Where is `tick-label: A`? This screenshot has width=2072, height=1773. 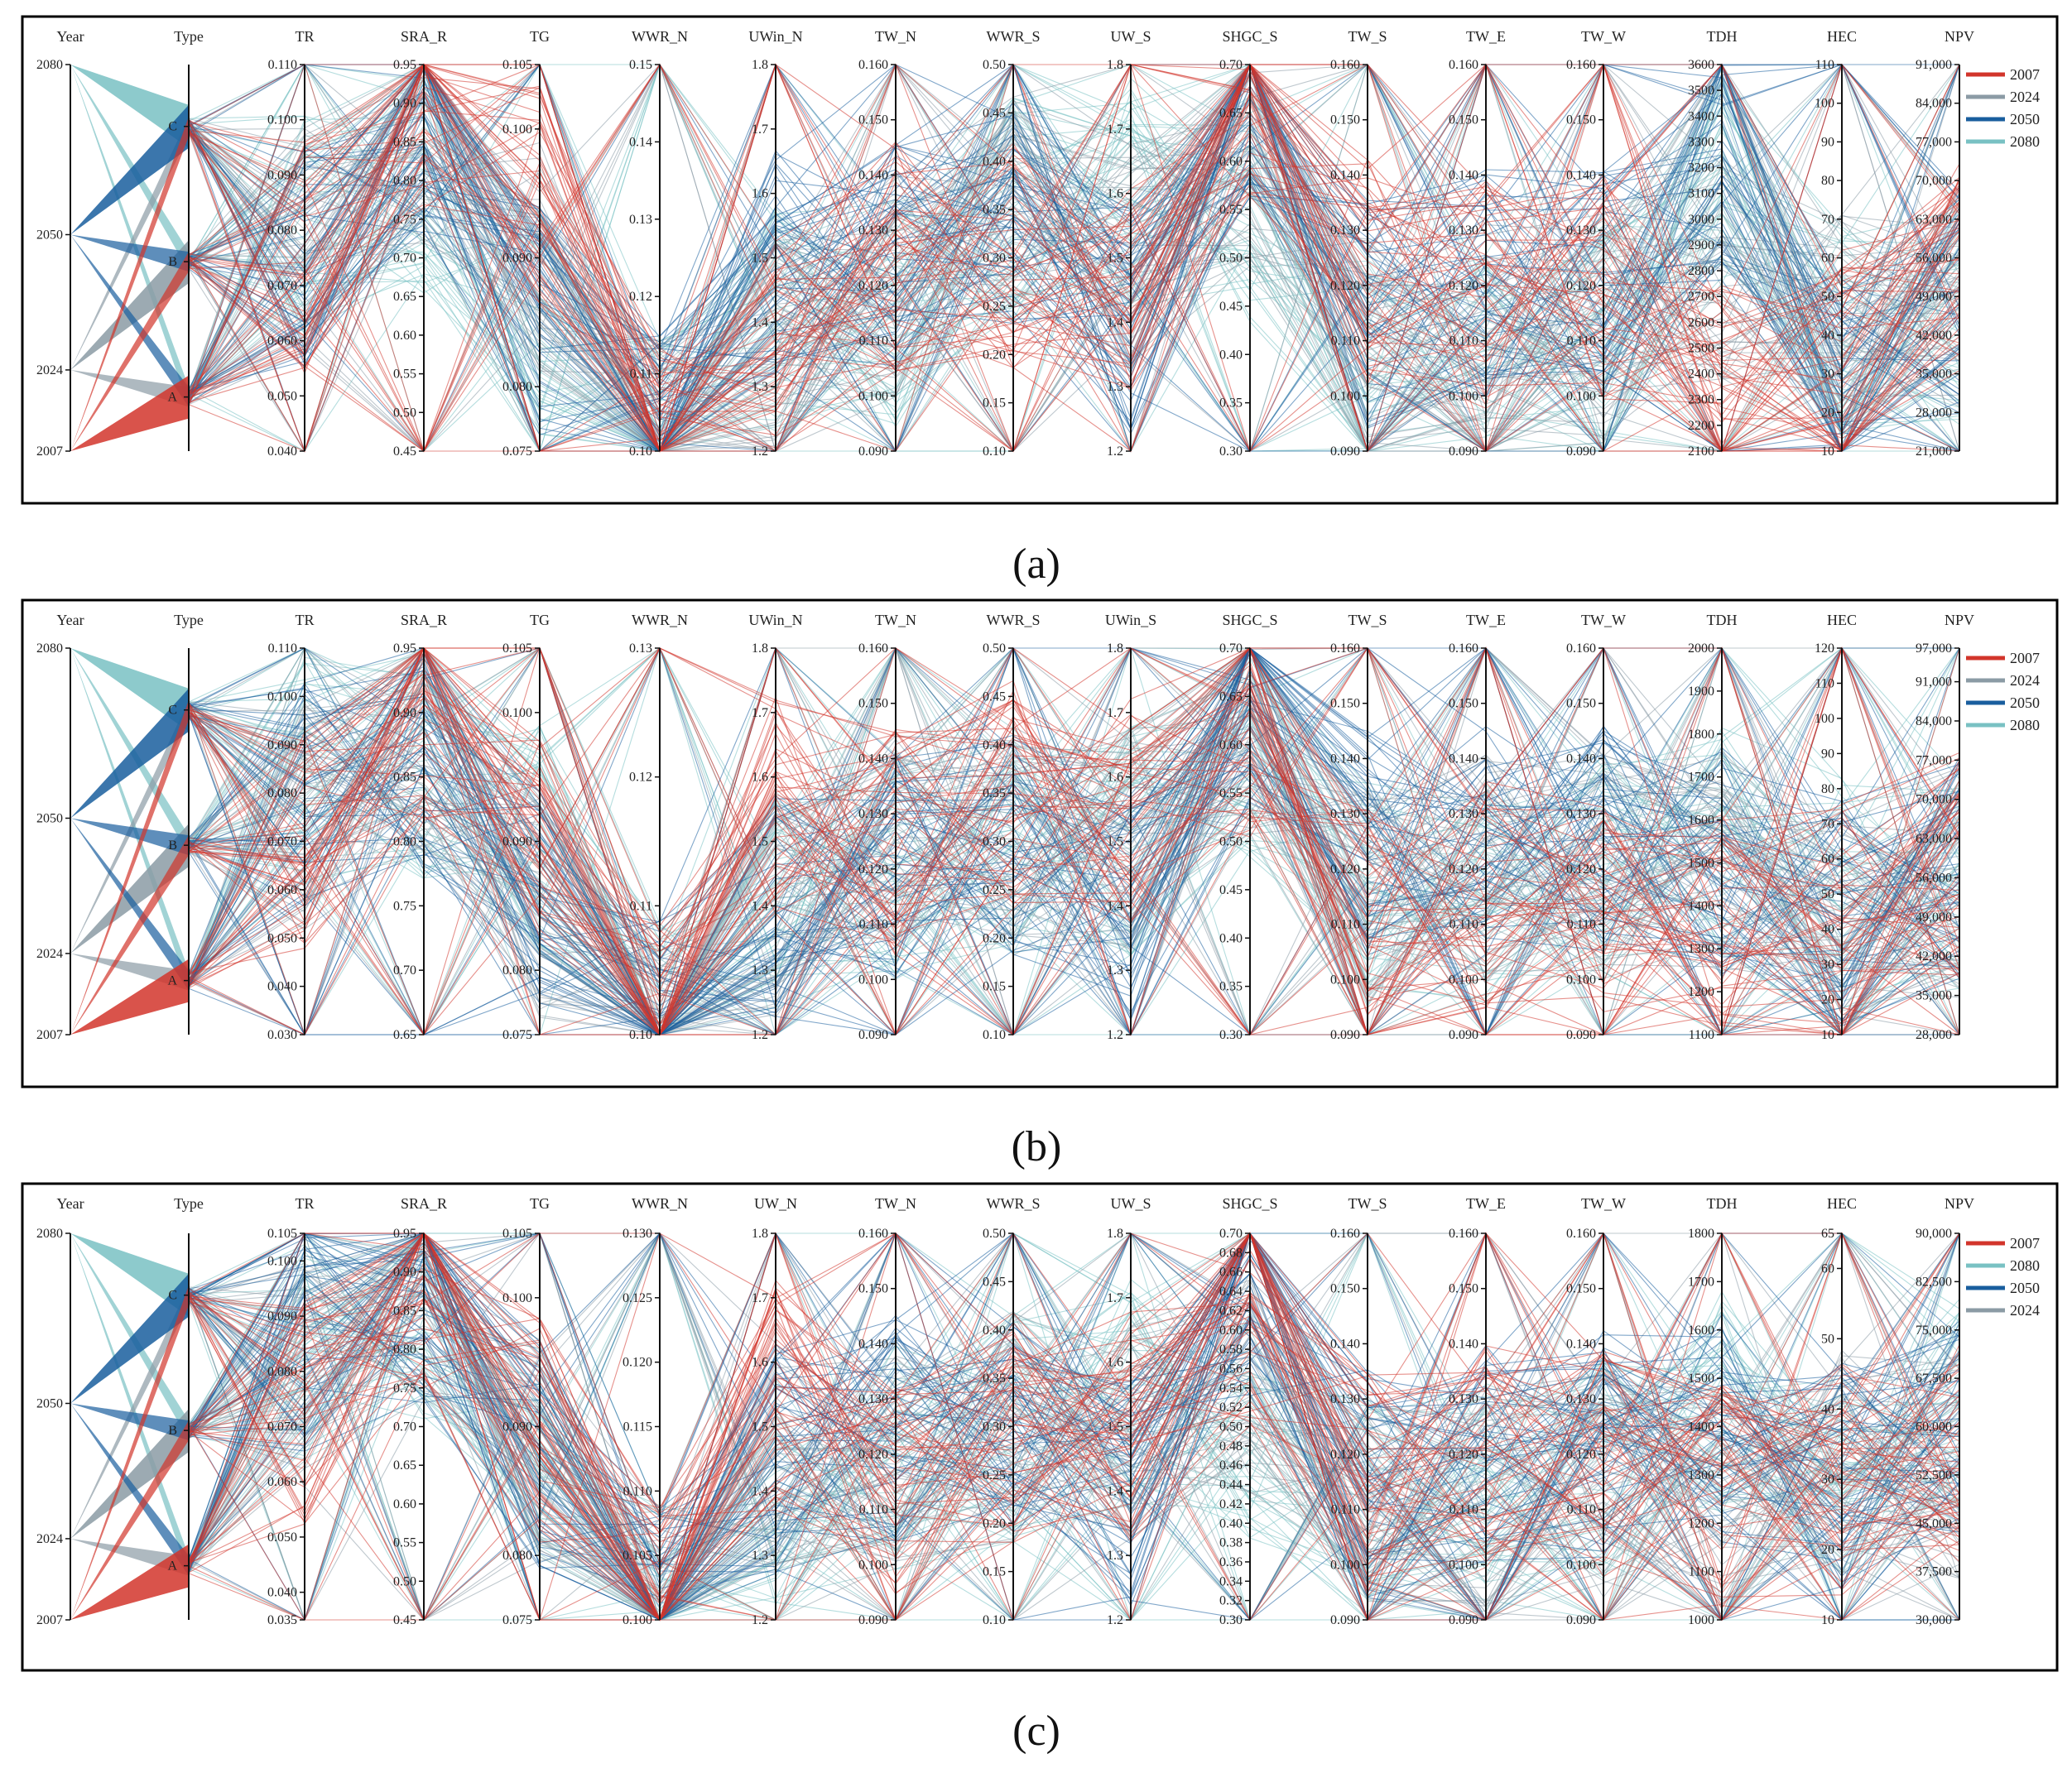 tick-label: A is located at coordinates (172, 981).